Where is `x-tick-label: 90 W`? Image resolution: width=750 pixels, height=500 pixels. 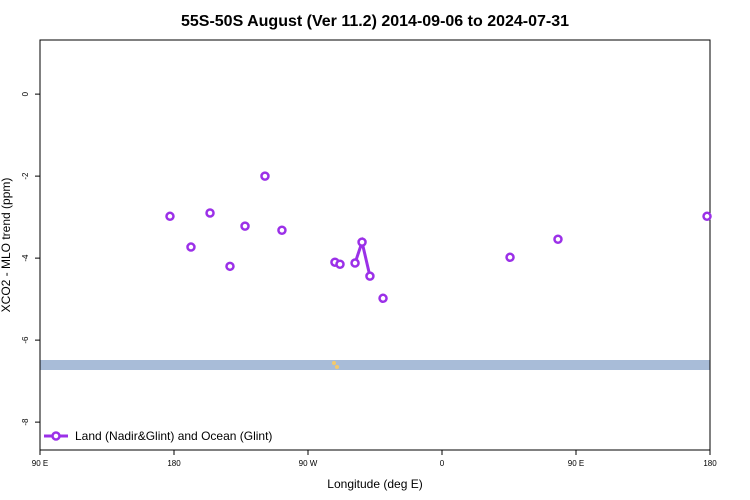
x-tick-label: 90 W is located at coordinates (308, 463).